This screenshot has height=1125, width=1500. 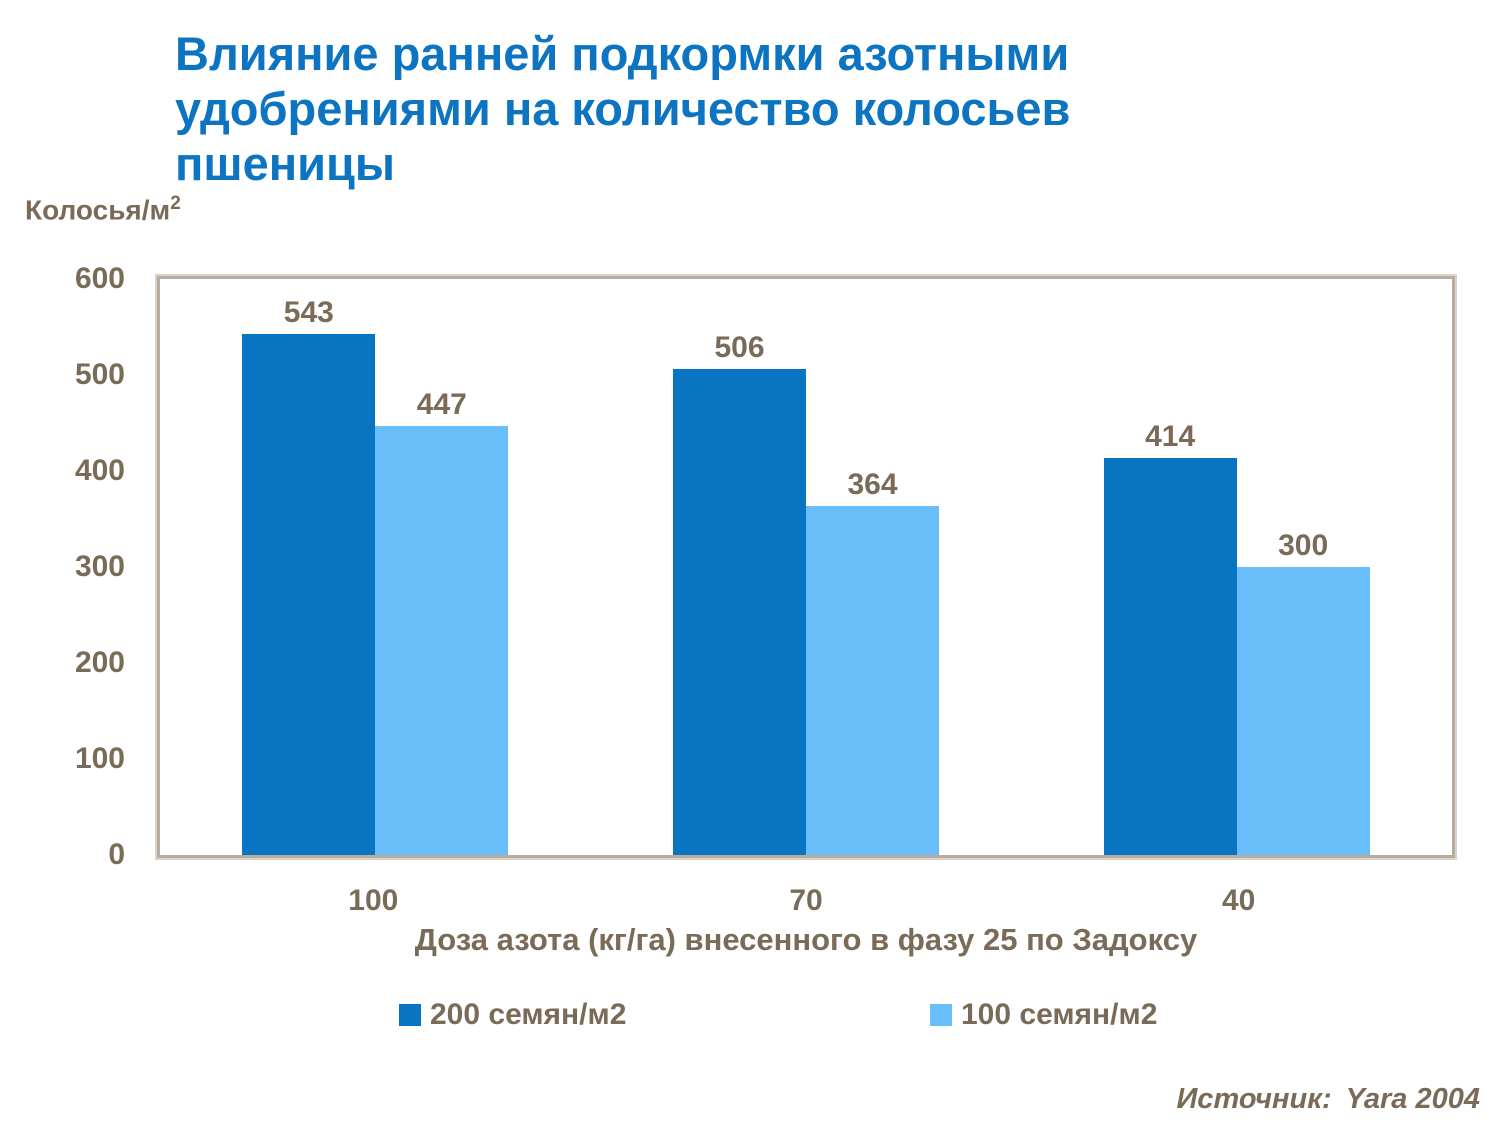 What do you see at coordinates (373, 900) in the screenshot?
I see `category-label-100: 100` at bounding box center [373, 900].